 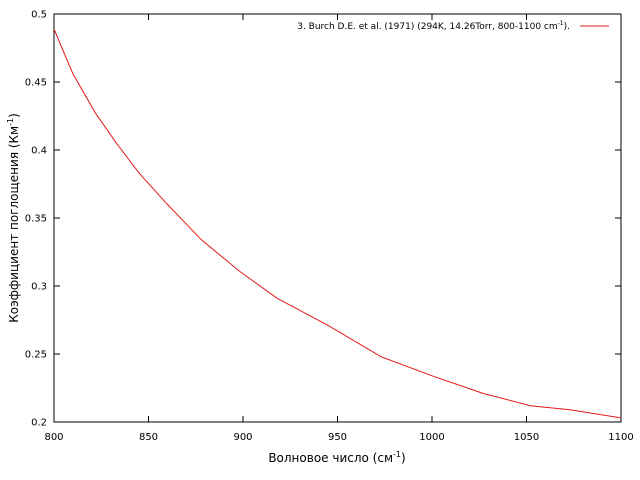 What do you see at coordinates (337, 437) in the screenshot?
I see `x-tick-label: 950` at bounding box center [337, 437].